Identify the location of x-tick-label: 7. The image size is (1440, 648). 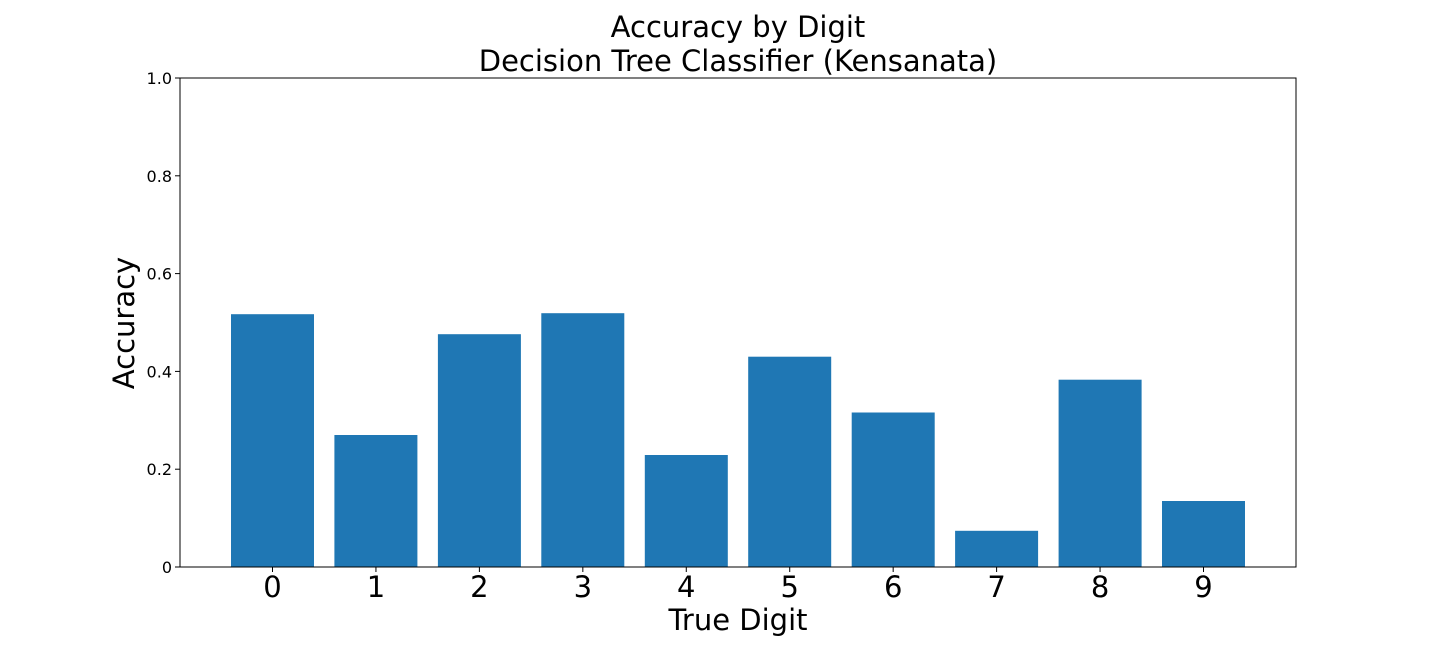
(996, 587).